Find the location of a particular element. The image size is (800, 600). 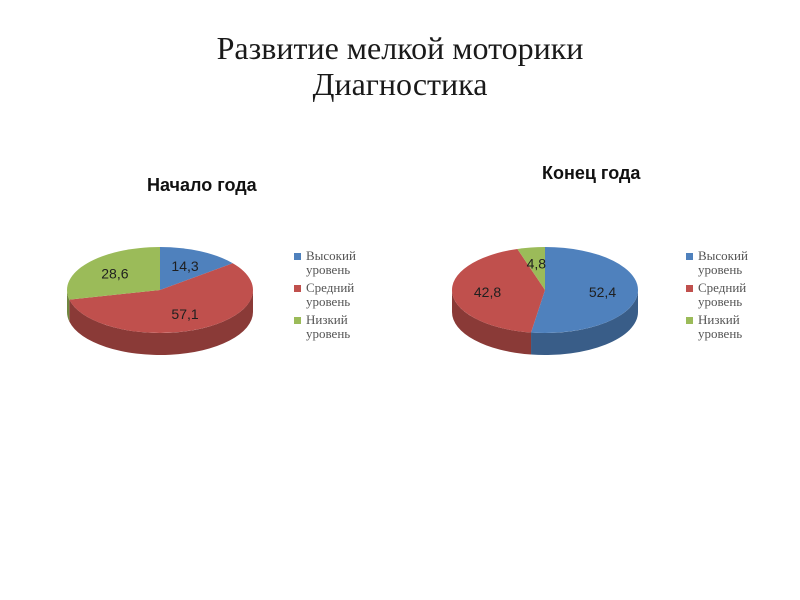

pie-chart-svg: 52,4 42,8 4,8 is located at coordinates (545, 301).